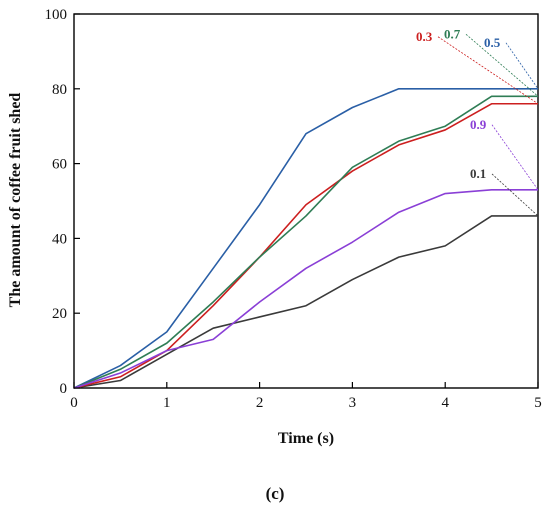 This screenshot has width=550, height=509. Describe the element at coordinates (59, 165) in the screenshot. I see `y-tick-label: 60` at that location.